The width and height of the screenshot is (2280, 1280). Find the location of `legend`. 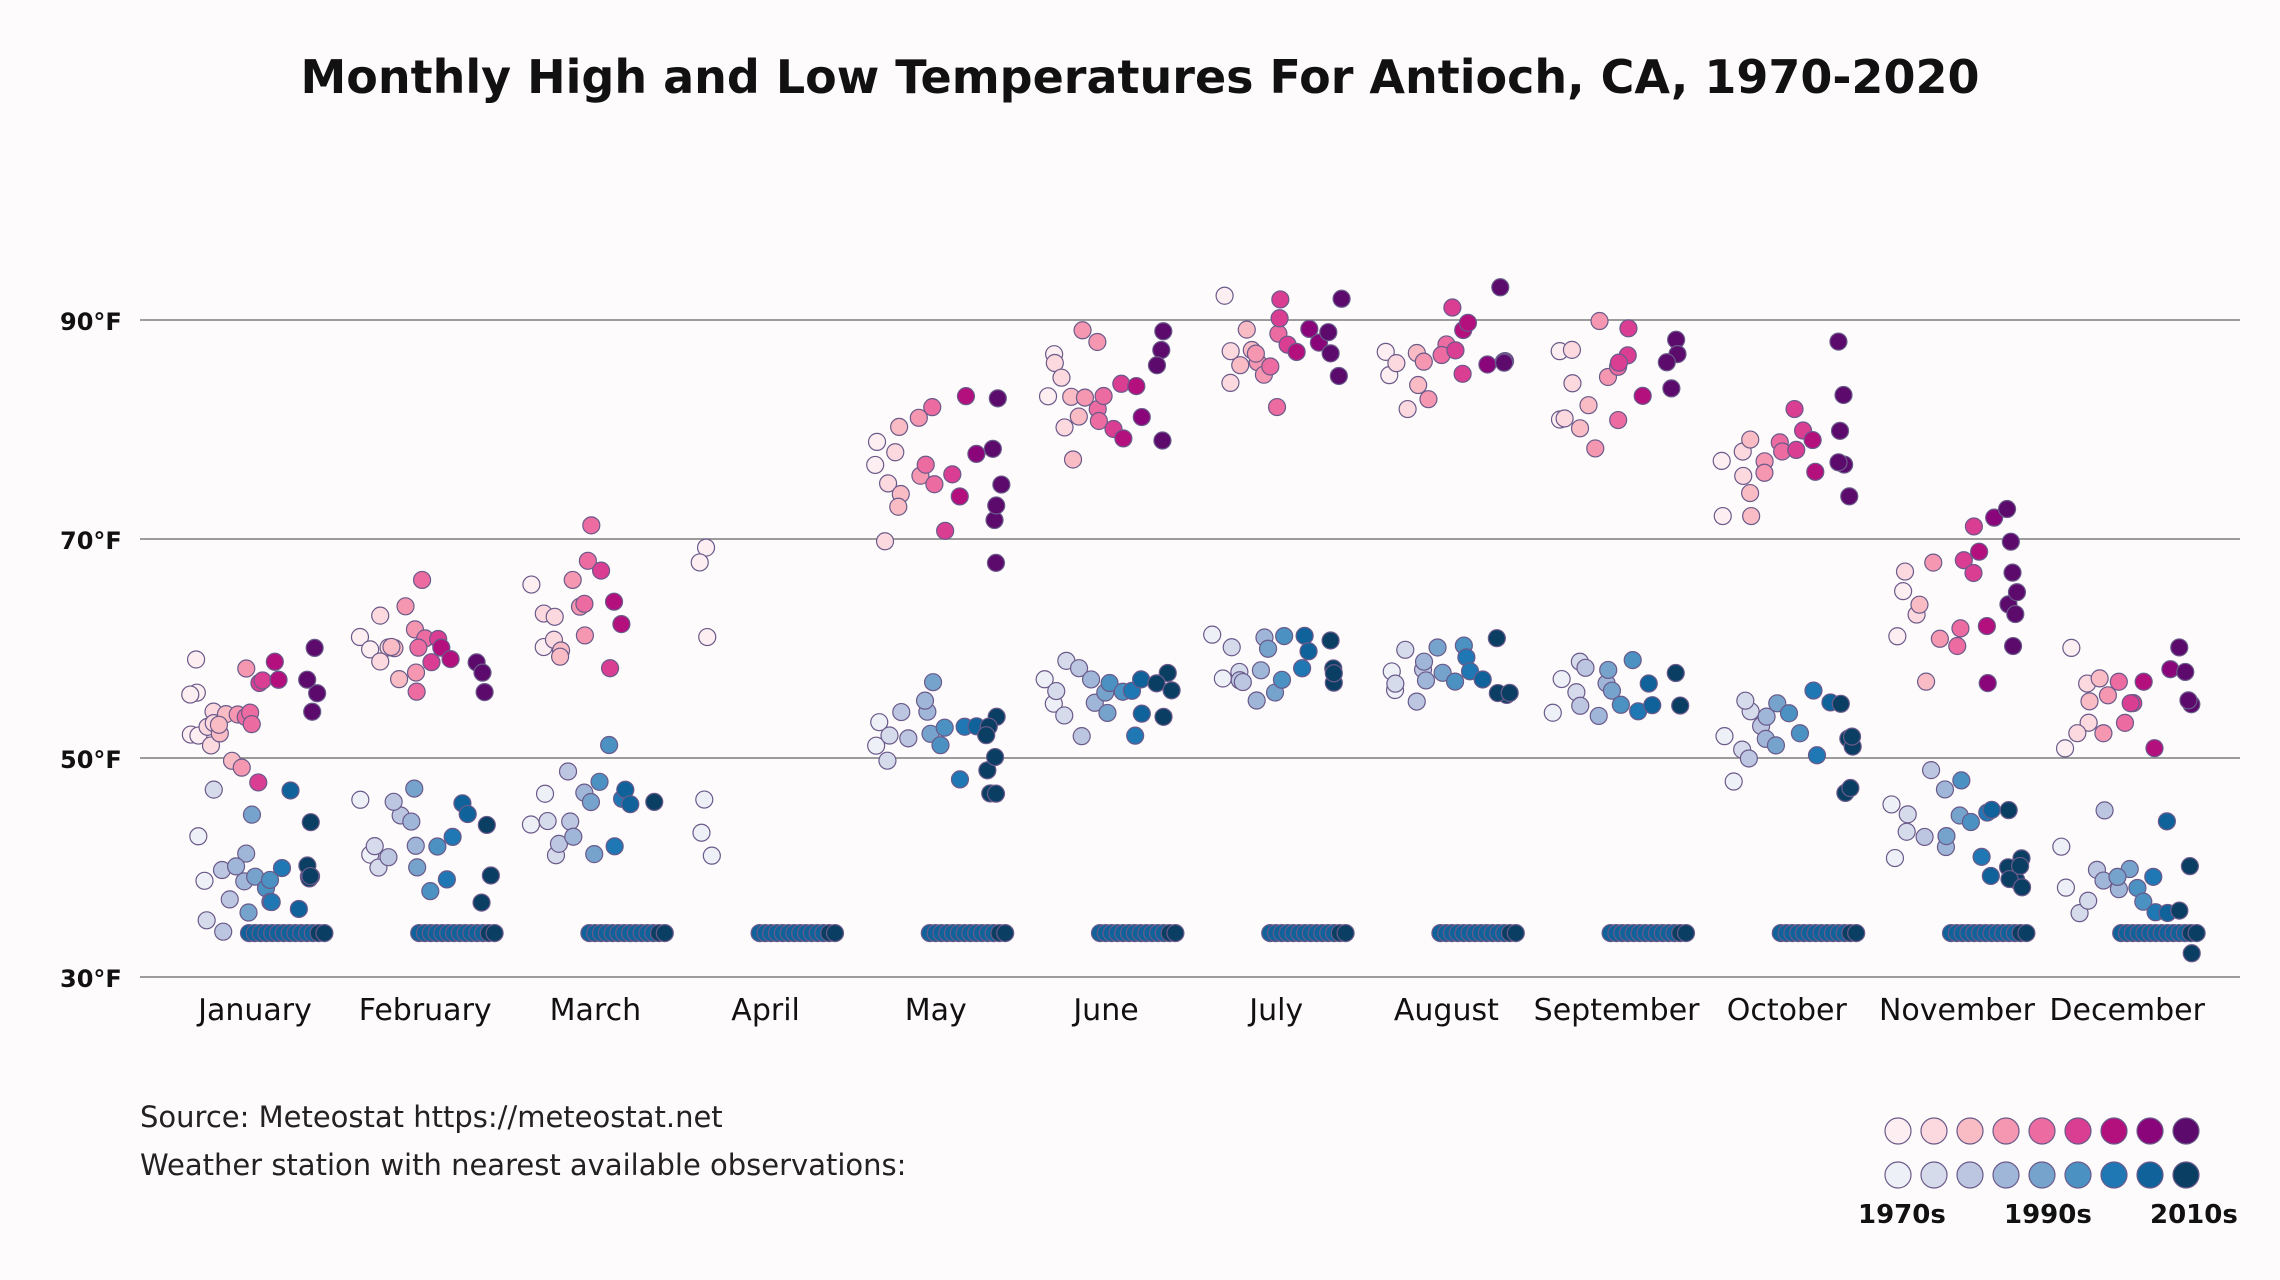

legend is located at coordinates (2042, 1153).